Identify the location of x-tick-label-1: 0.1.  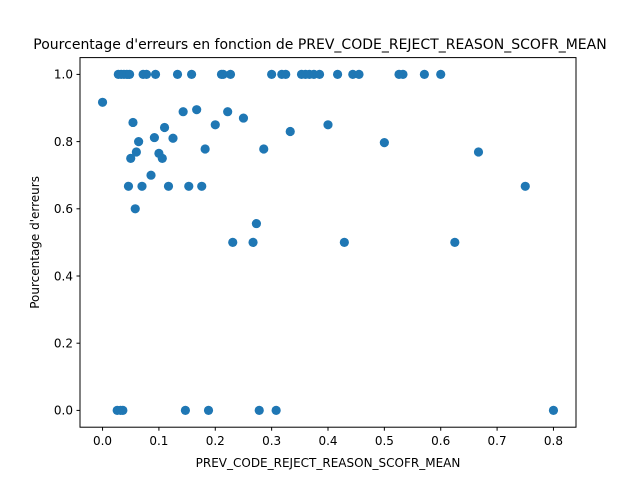
(158, 441).